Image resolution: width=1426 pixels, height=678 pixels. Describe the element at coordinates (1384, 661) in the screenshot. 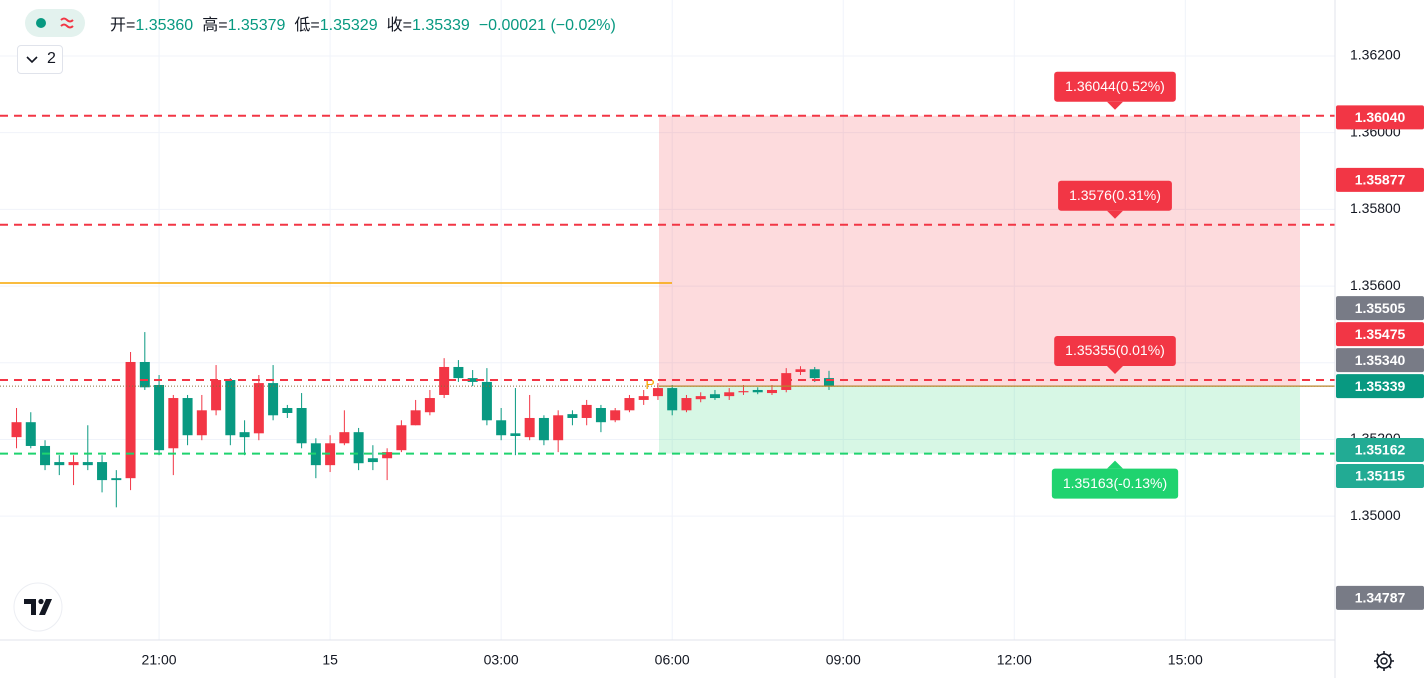

I see `settings-icon` at that location.